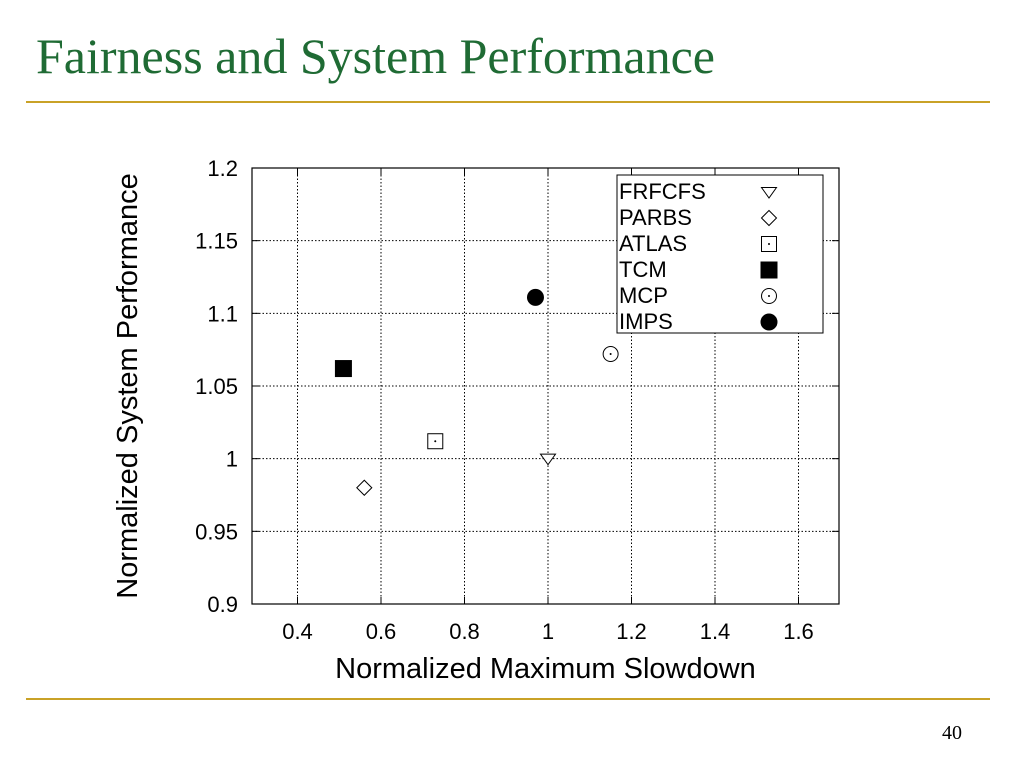  What do you see at coordinates (508, 699) in the screenshot?
I see `footer-divider` at bounding box center [508, 699].